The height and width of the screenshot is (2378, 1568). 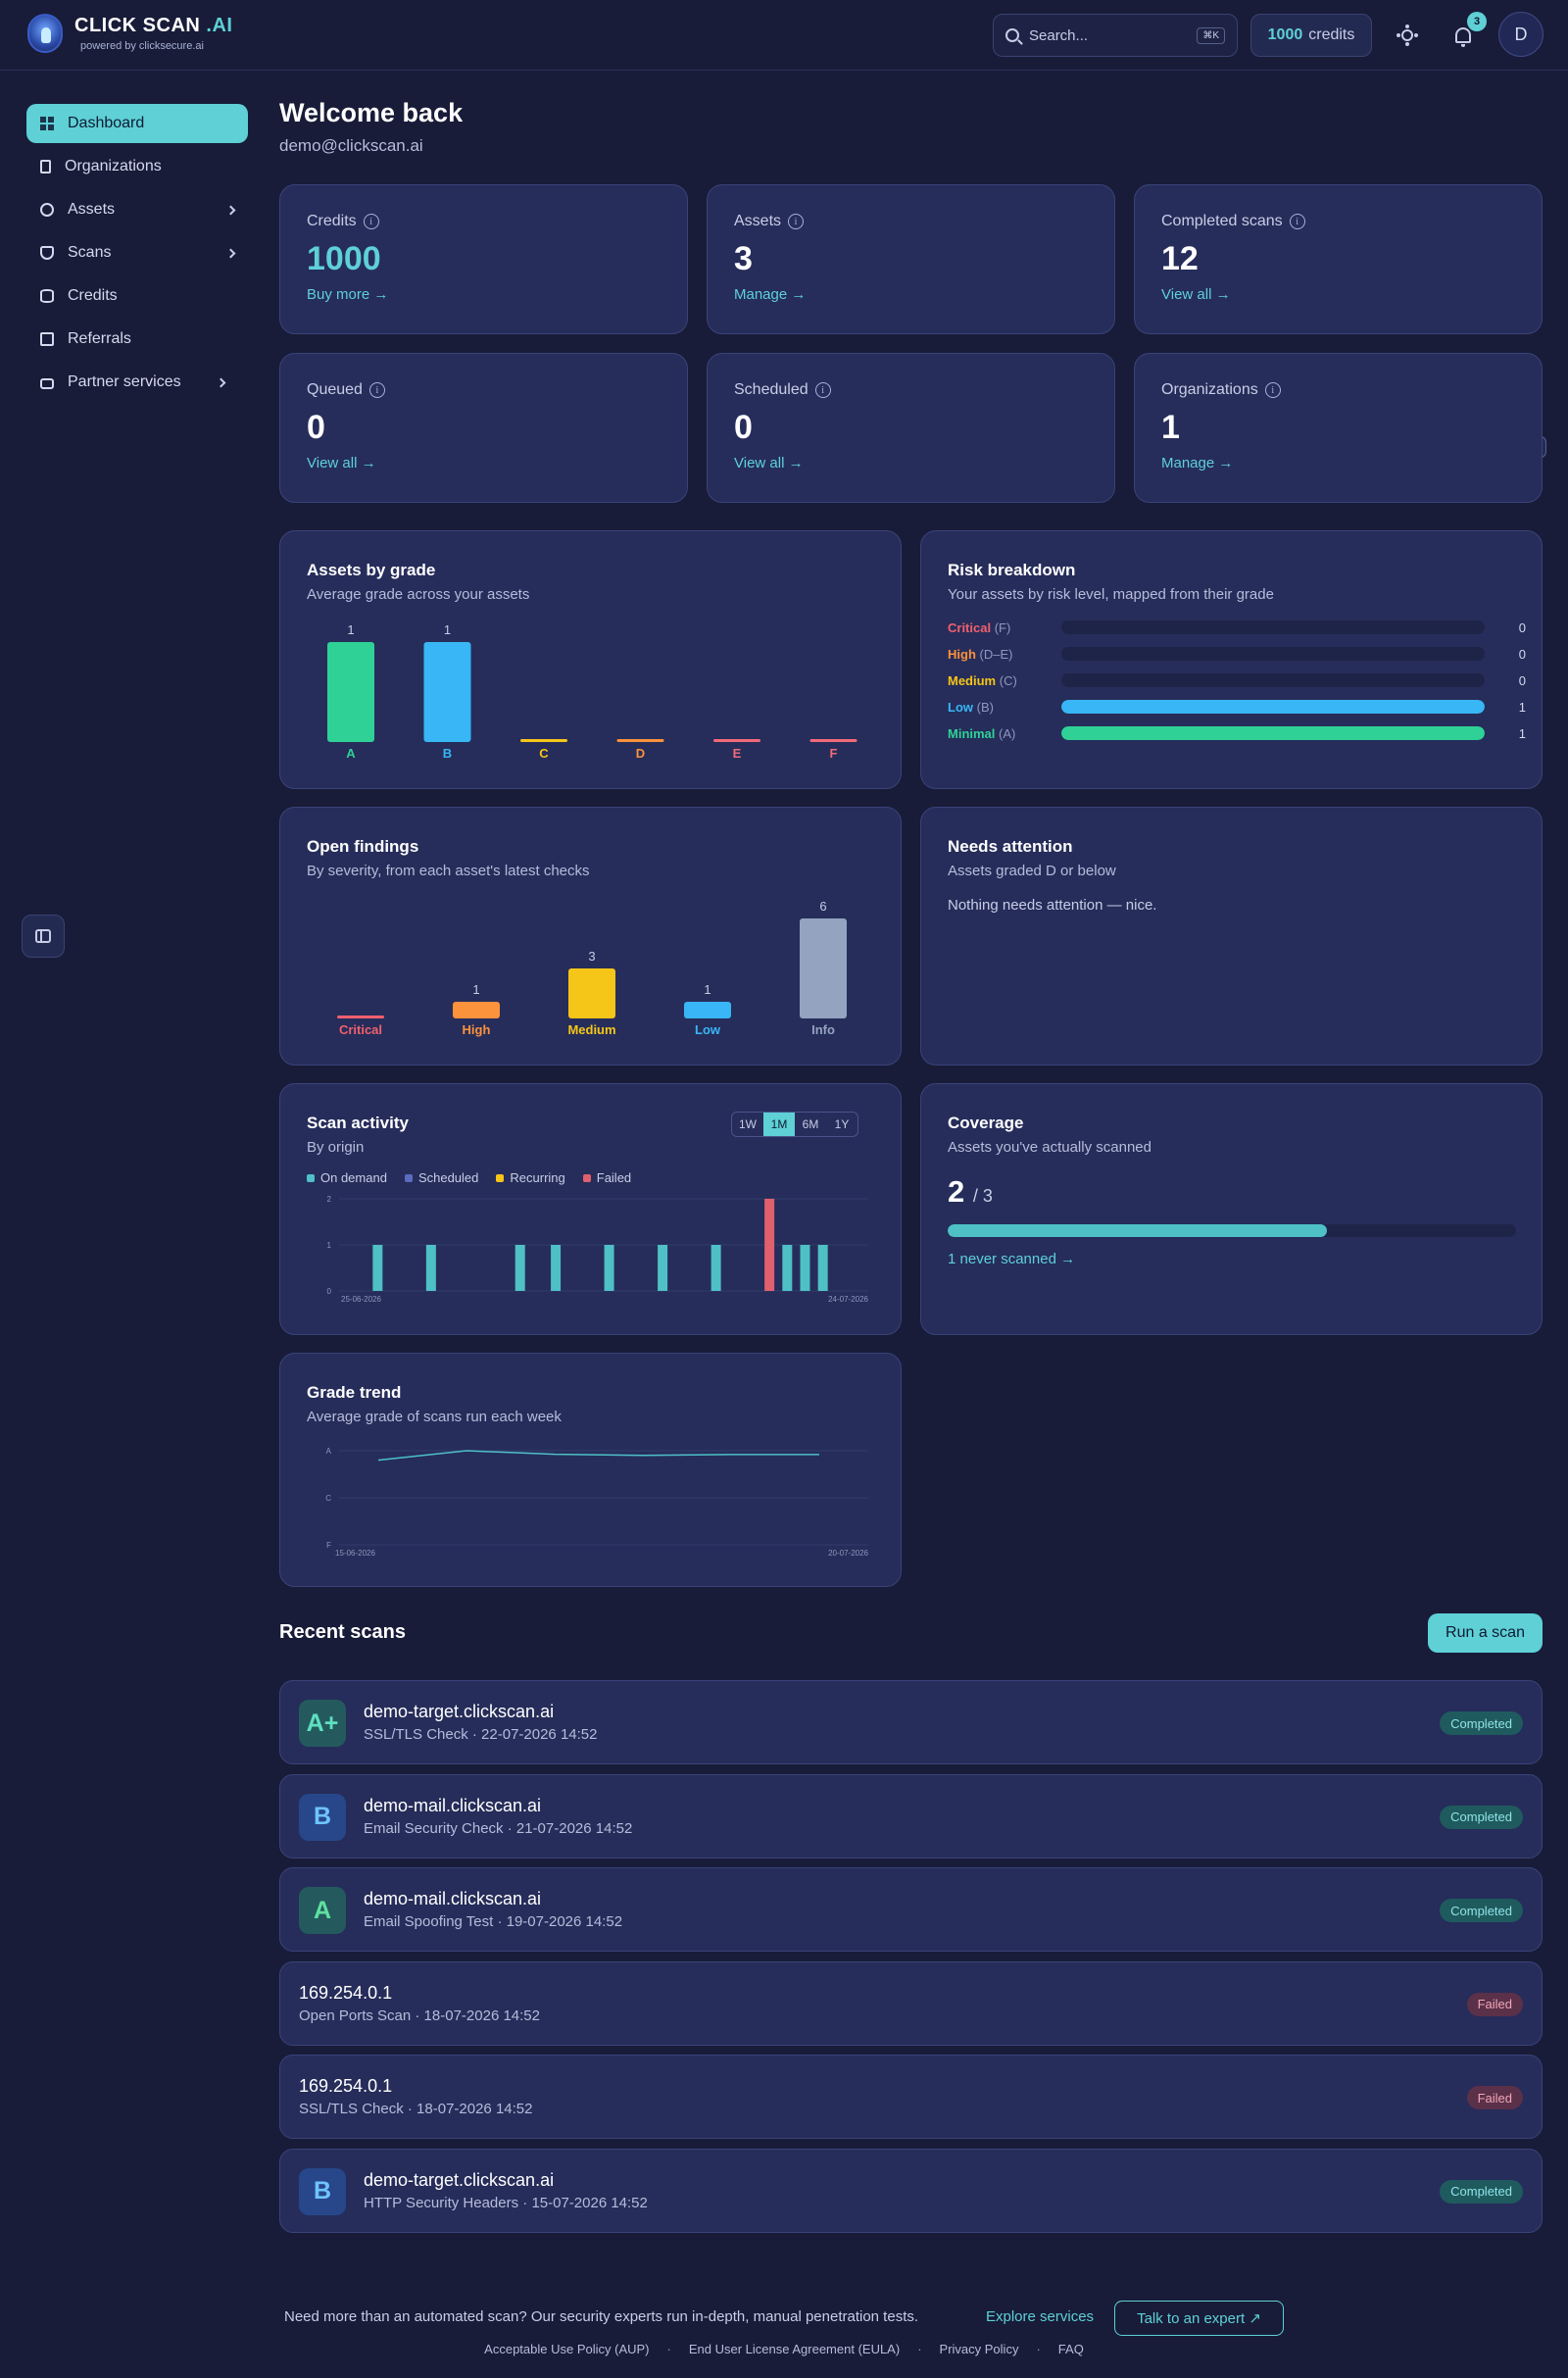 What do you see at coordinates (137, 167) in the screenshot?
I see `sidebar-item-organizations: Organizations` at bounding box center [137, 167].